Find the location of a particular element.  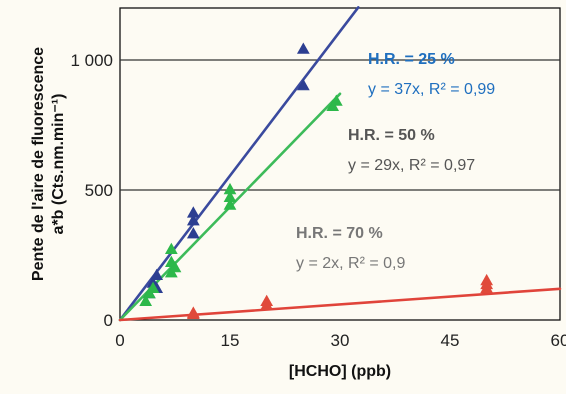

annotation-50-label: H.R. = 50 % is located at coordinates (391, 135).